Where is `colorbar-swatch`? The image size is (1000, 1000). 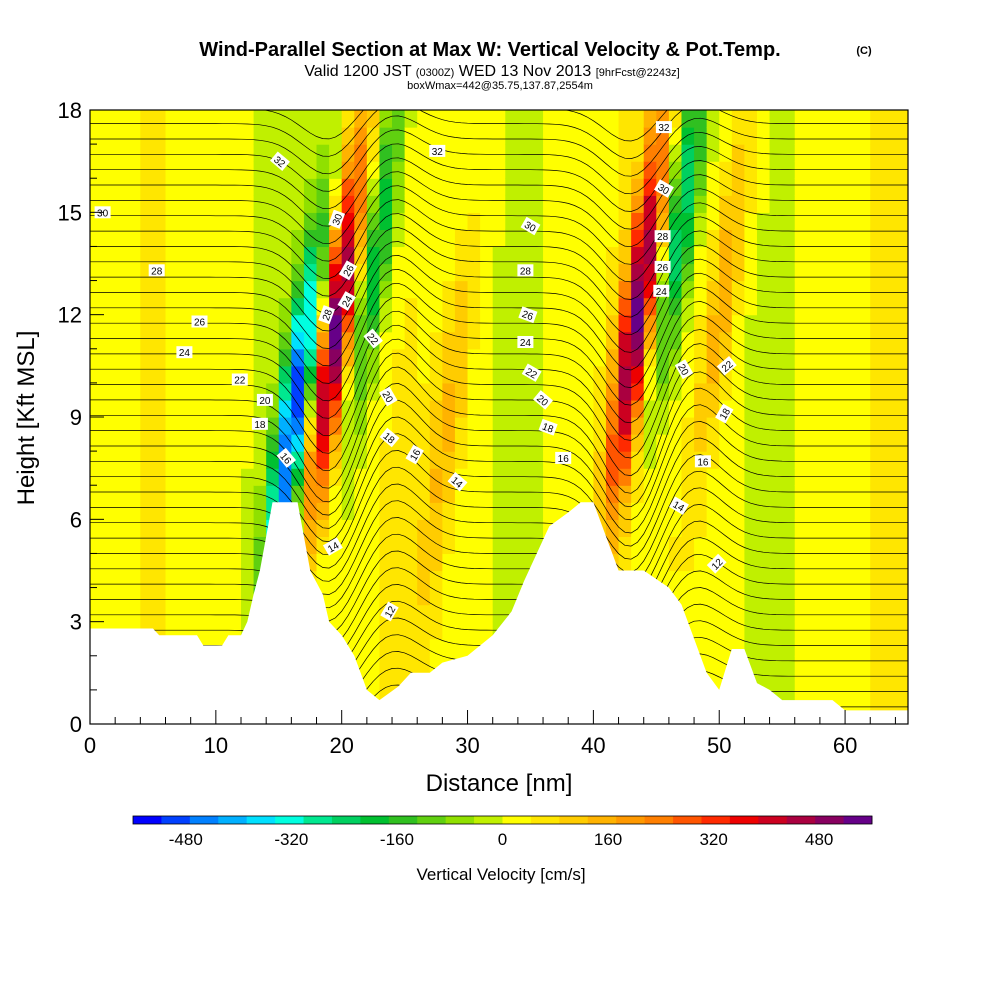 colorbar-swatch is located at coordinates (801, 820).